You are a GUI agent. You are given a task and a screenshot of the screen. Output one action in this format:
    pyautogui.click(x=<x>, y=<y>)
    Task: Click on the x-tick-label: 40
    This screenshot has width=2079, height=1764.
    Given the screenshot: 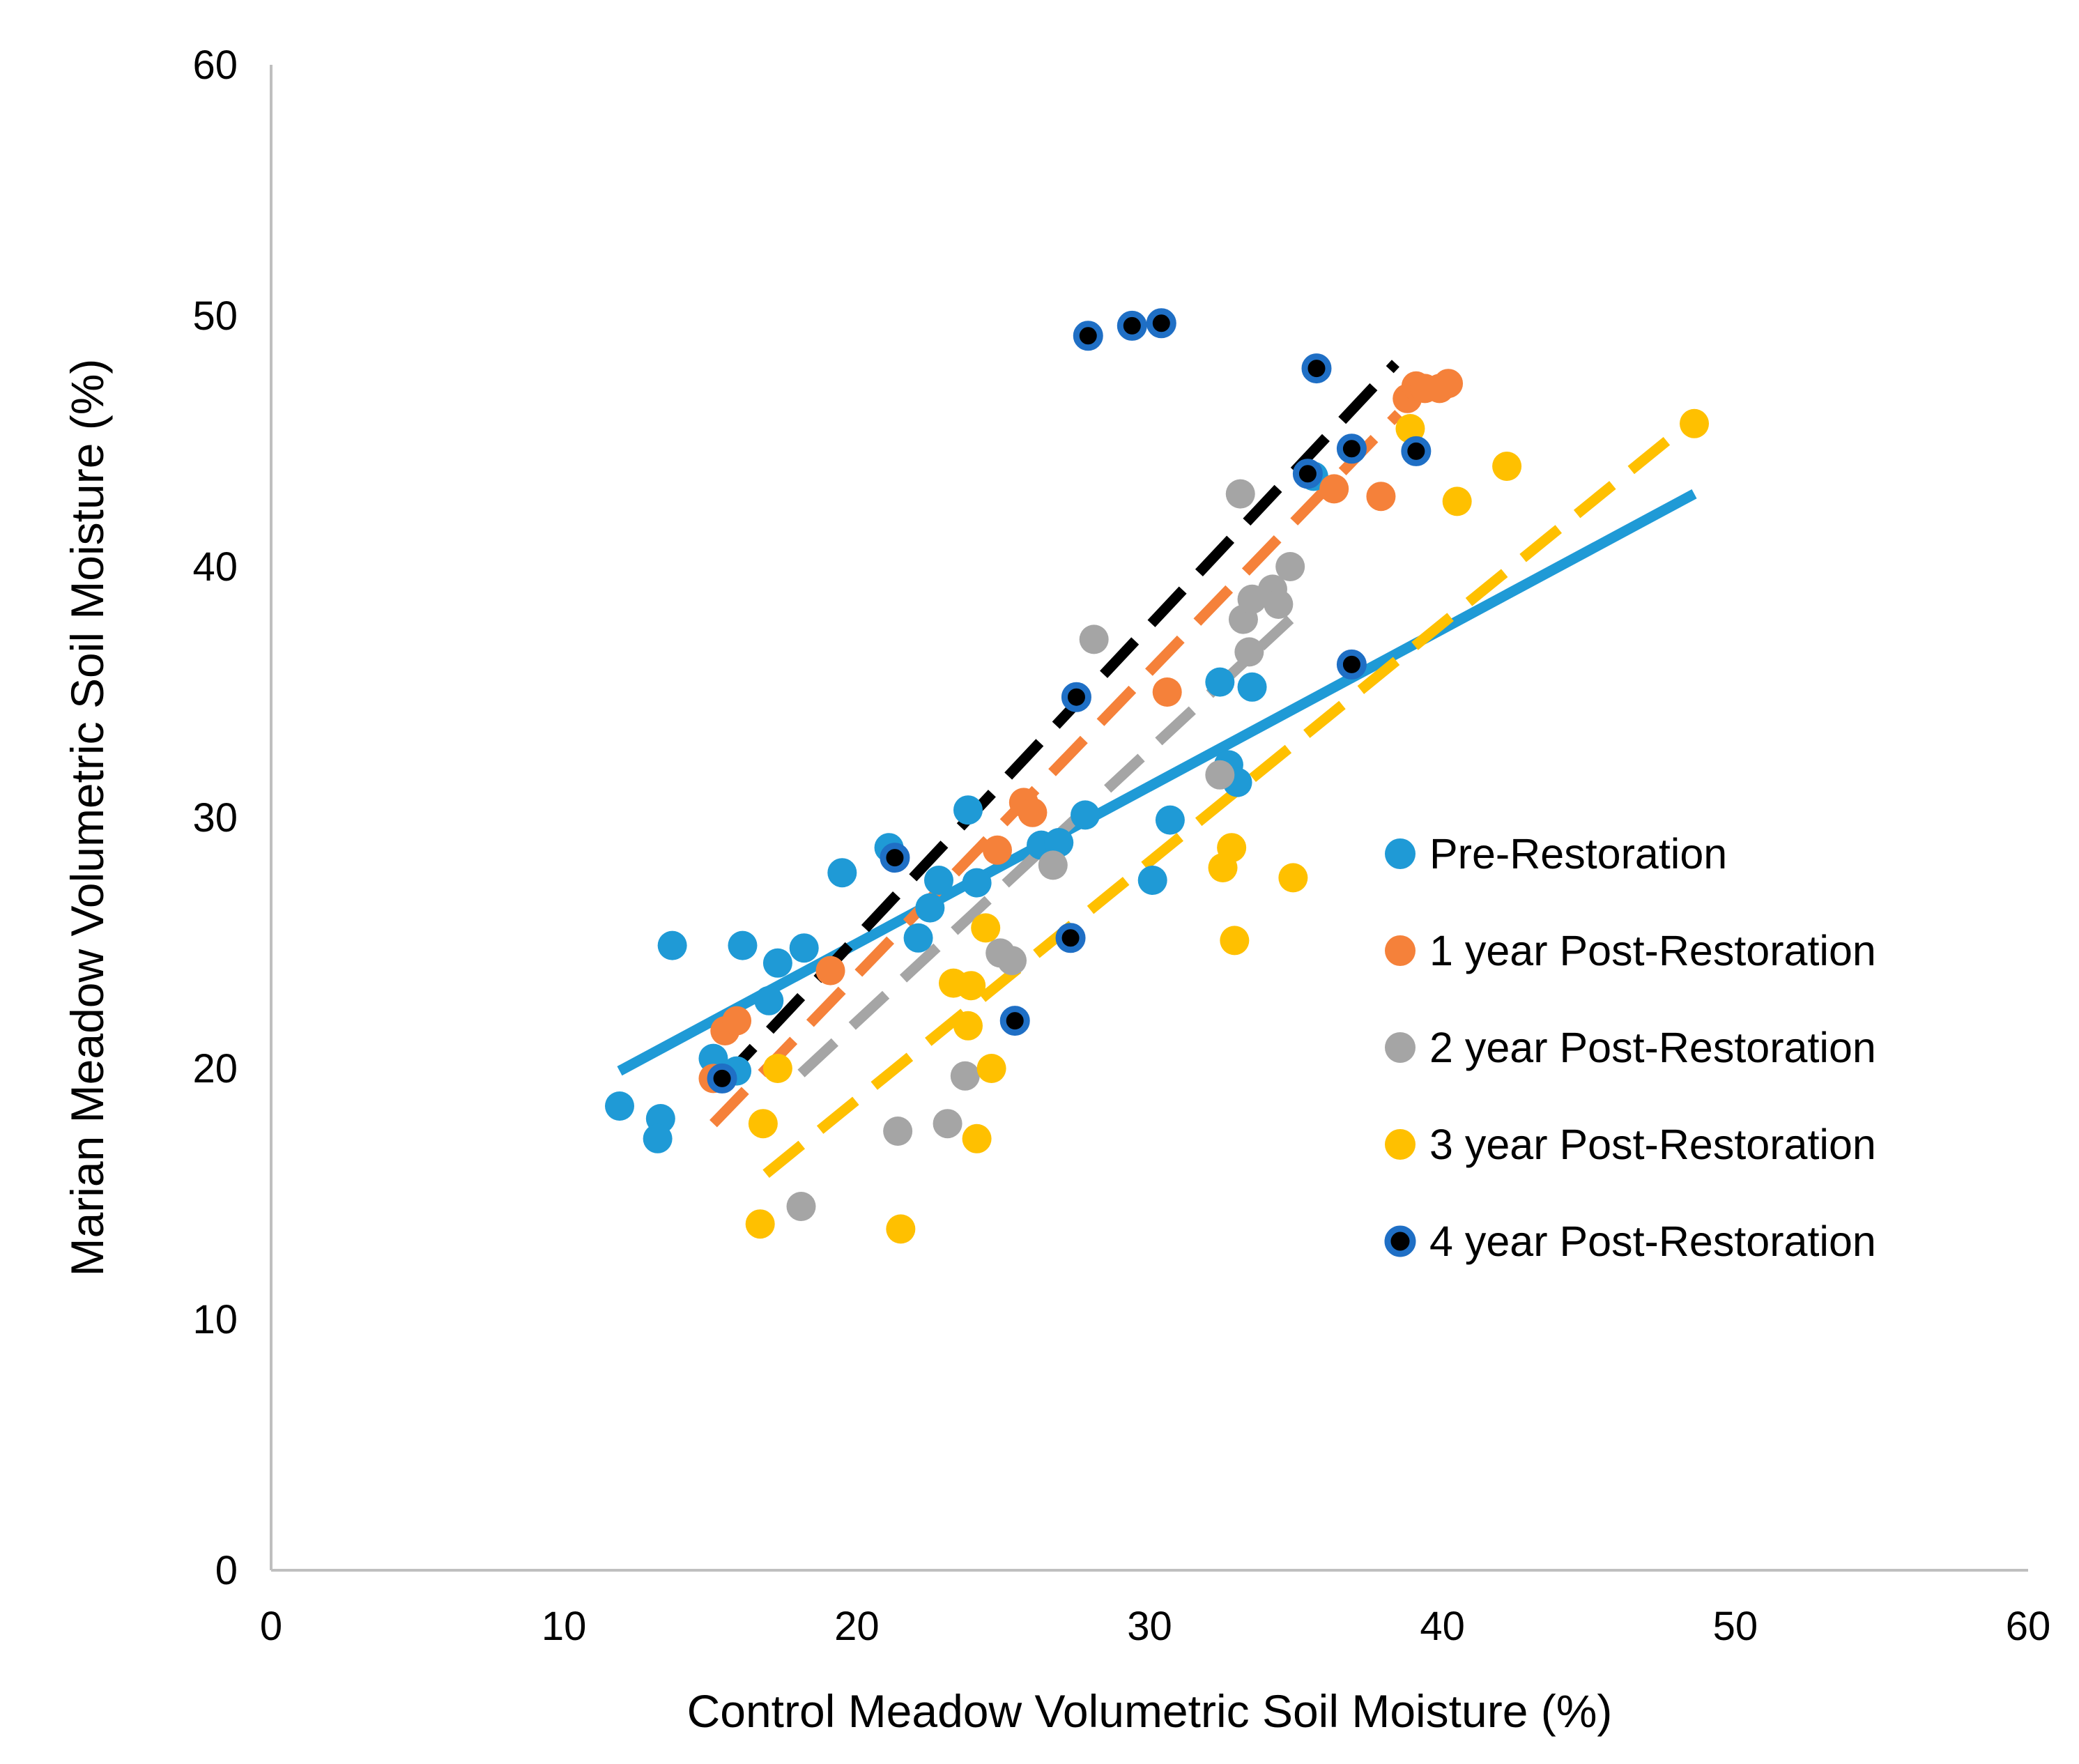 What is the action you would take?
    pyautogui.click(x=1442, y=1626)
    